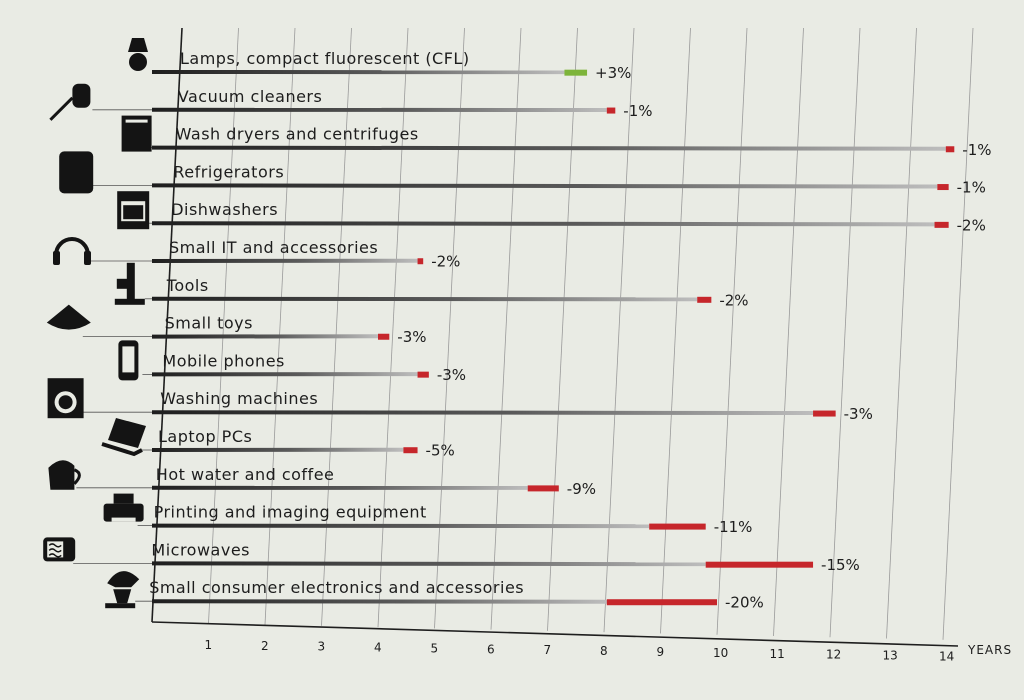 This screenshot has height=700, width=1024. I want to click on bar-row: Laptop PCs -5%, so click(303, 443).